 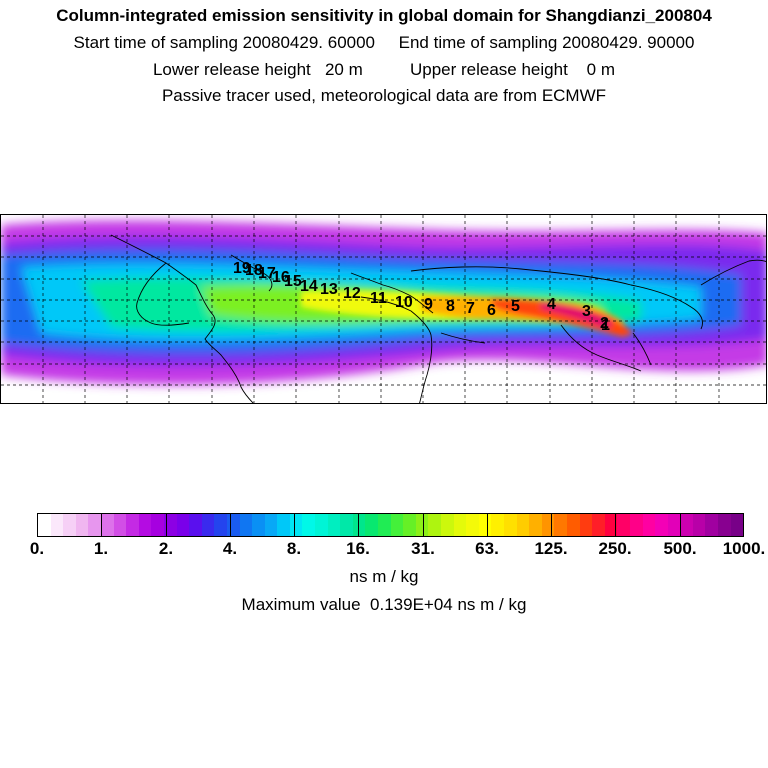 What do you see at coordinates (515, 306) in the screenshot?
I see `track-label-5: 5` at bounding box center [515, 306].